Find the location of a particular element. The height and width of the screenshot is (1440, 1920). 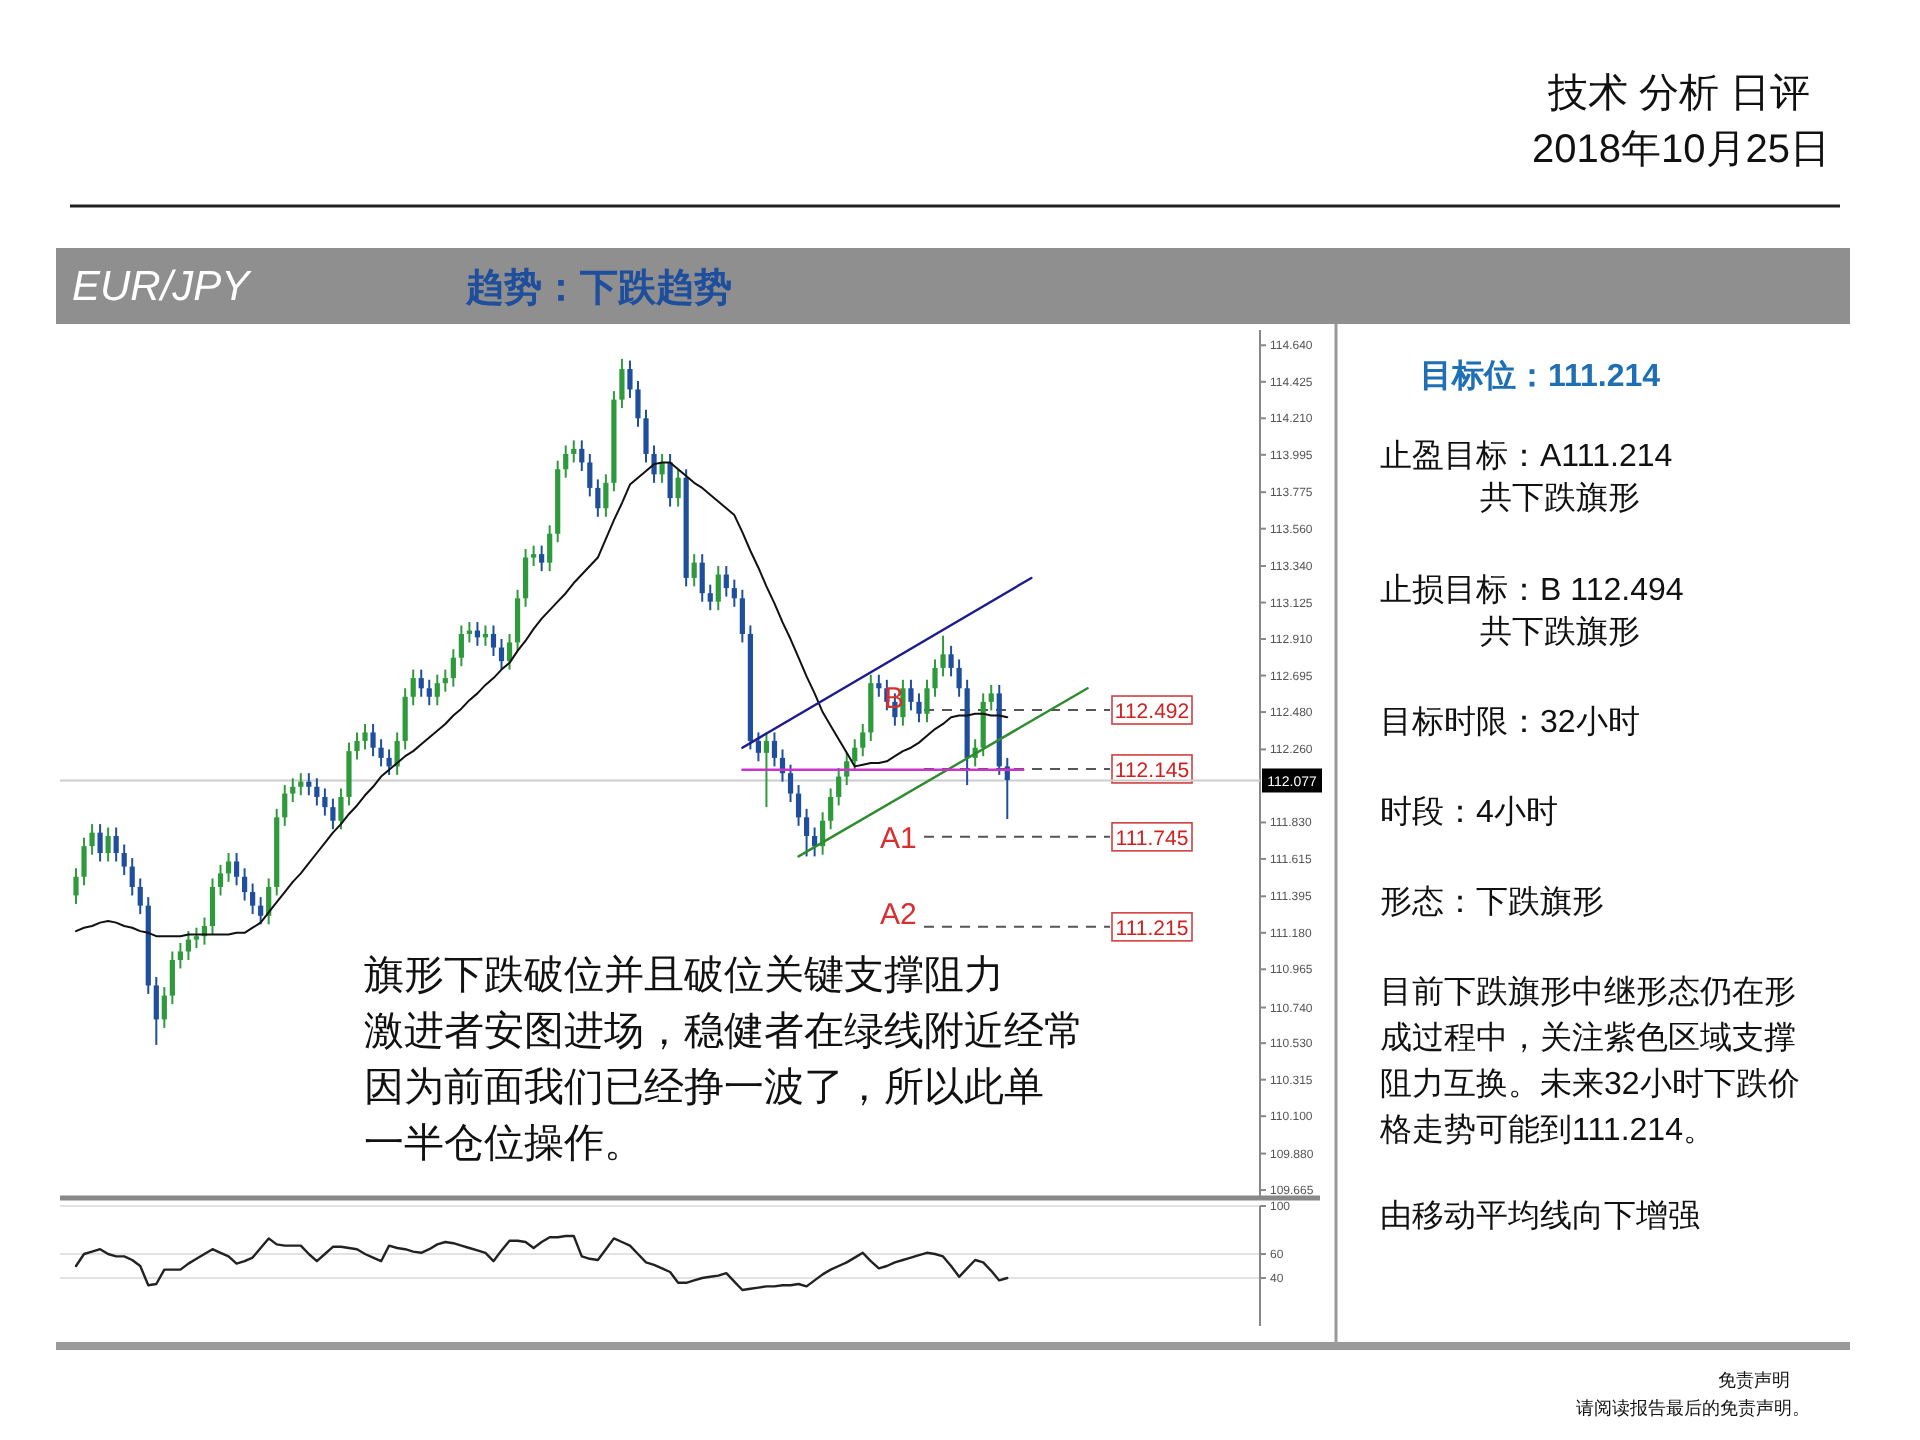

annotation: A2 is located at coordinates (898, 915).